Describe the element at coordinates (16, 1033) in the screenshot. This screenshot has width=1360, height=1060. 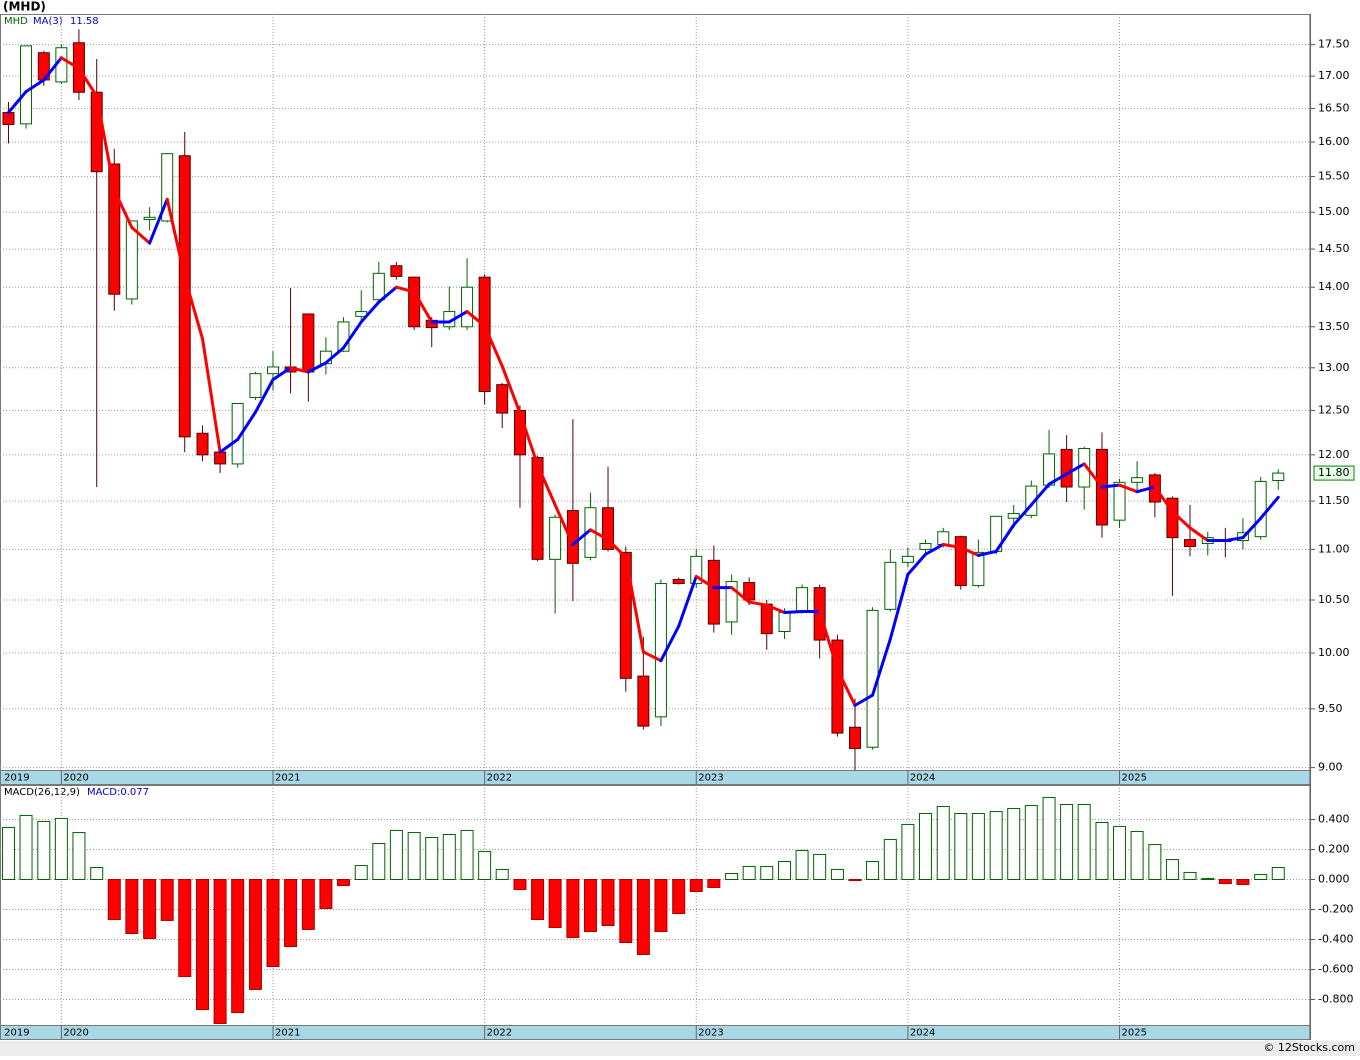
I see `x-tick-label: 2019` at that location.